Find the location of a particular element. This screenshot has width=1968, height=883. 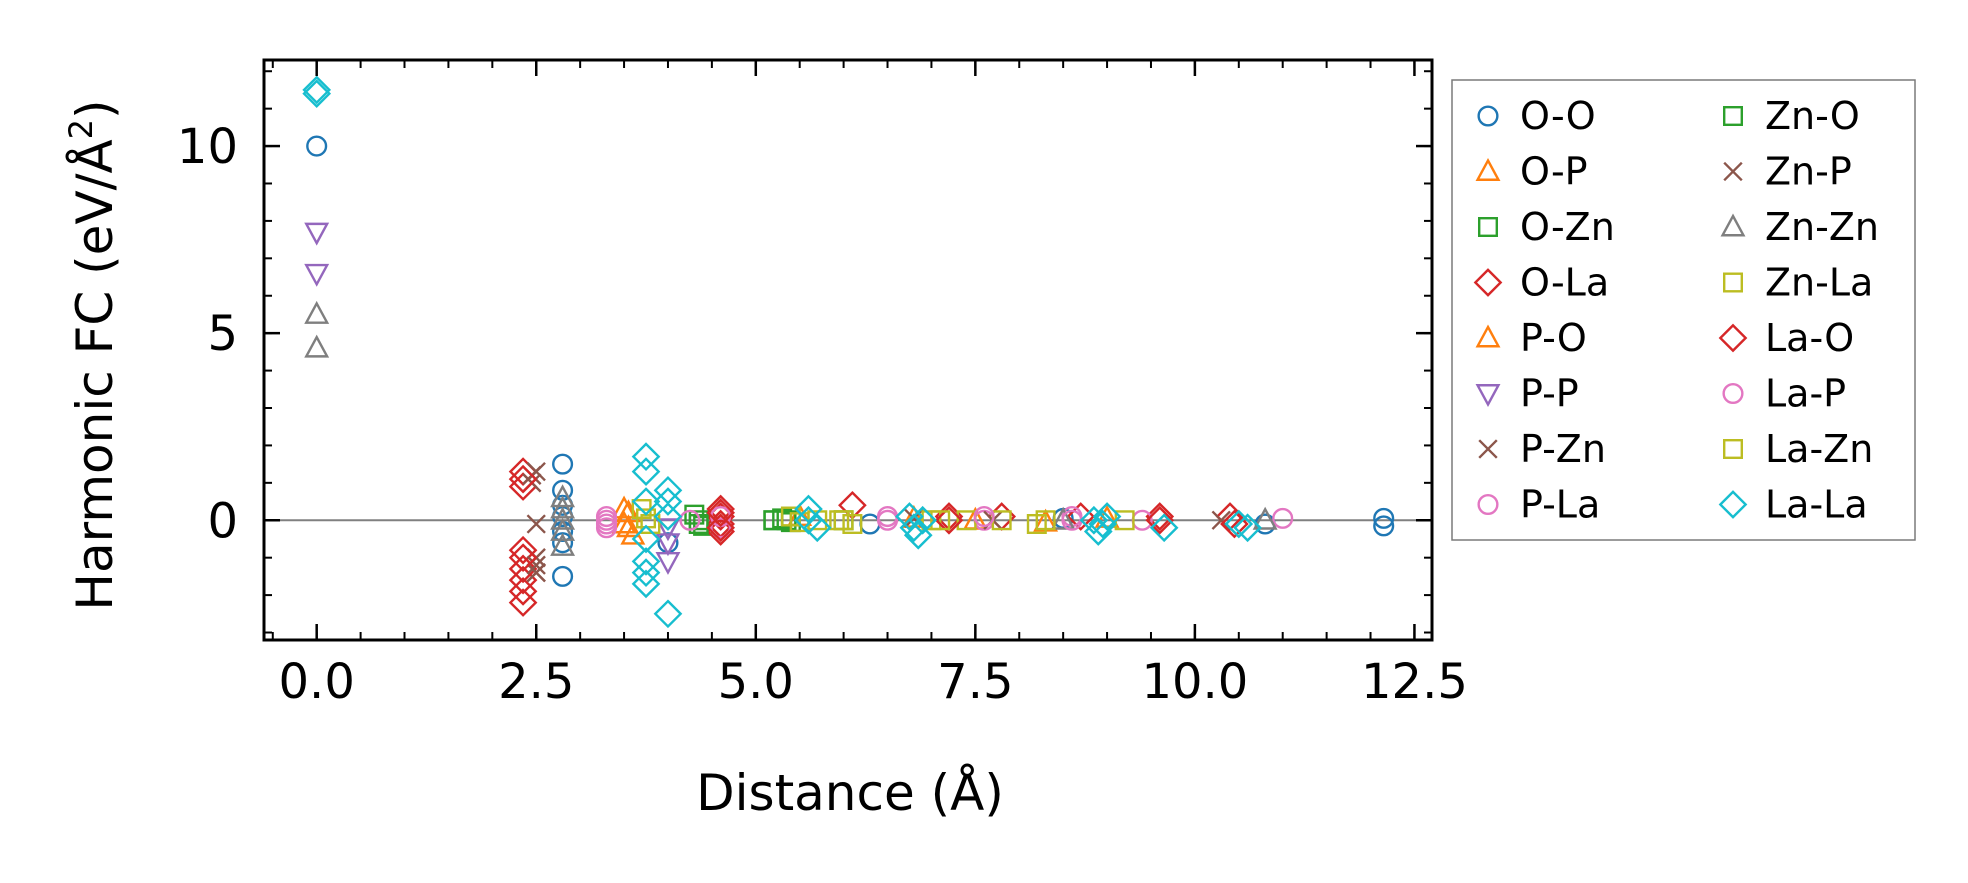

series-la-o is located at coordinates (878, 518).